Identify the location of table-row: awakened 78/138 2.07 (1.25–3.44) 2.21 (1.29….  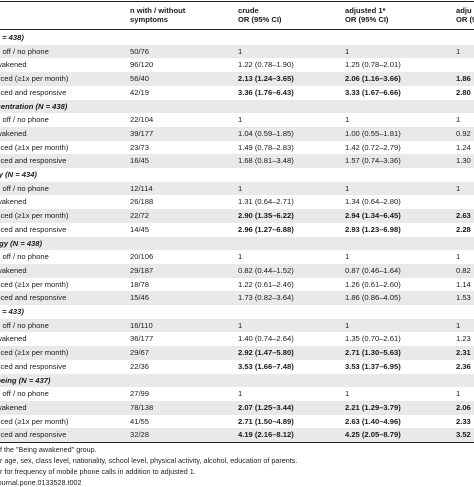
(237, 407).